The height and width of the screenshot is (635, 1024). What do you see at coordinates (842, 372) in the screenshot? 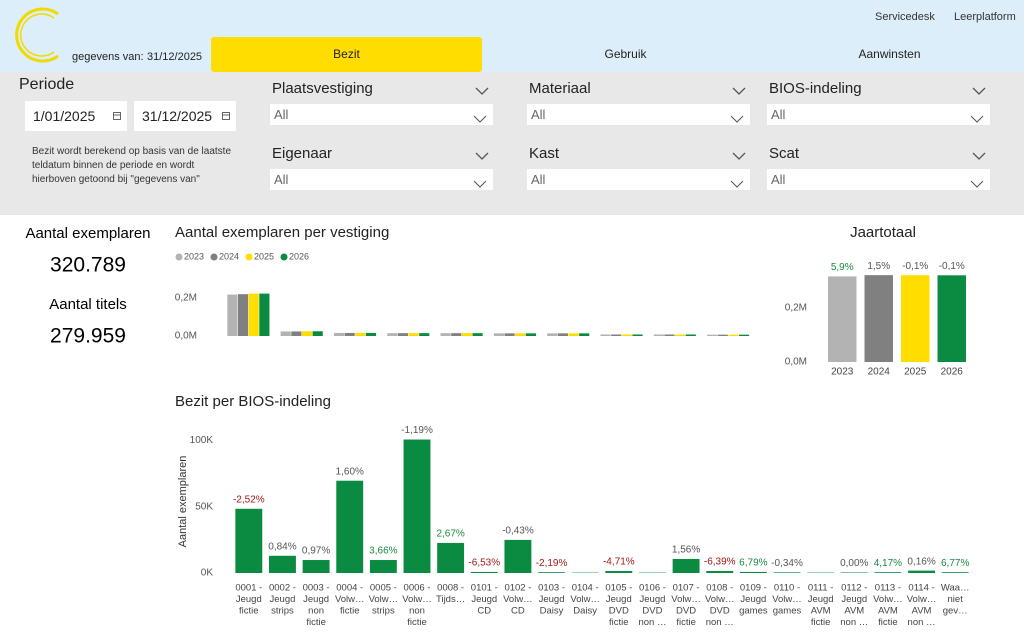
I see `x-tick-label: 2023` at bounding box center [842, 372].